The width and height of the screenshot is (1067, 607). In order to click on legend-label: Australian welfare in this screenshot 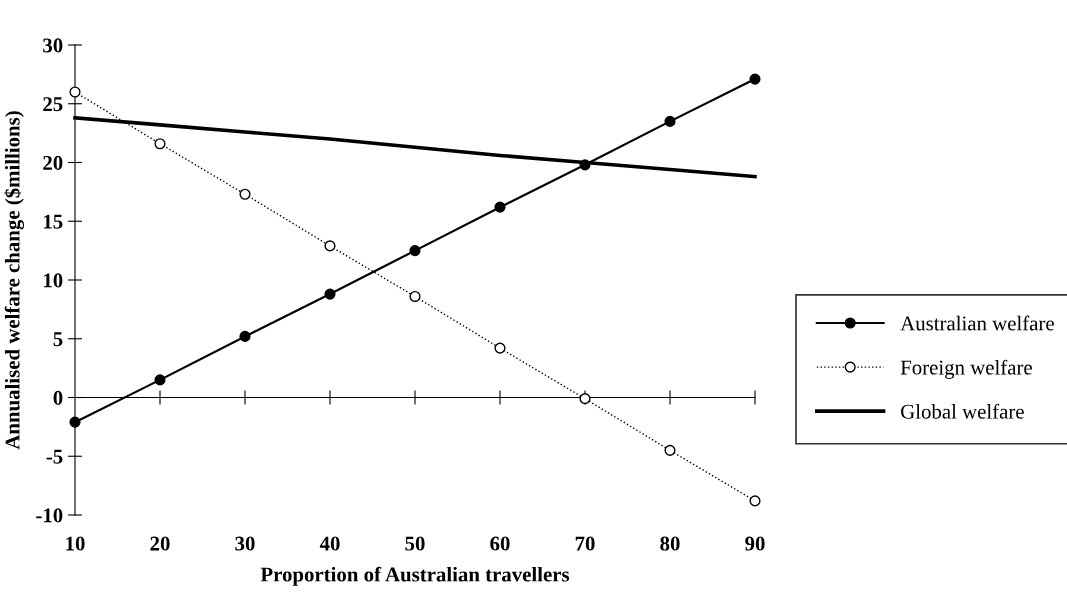, I will do `click(977, 323)`.